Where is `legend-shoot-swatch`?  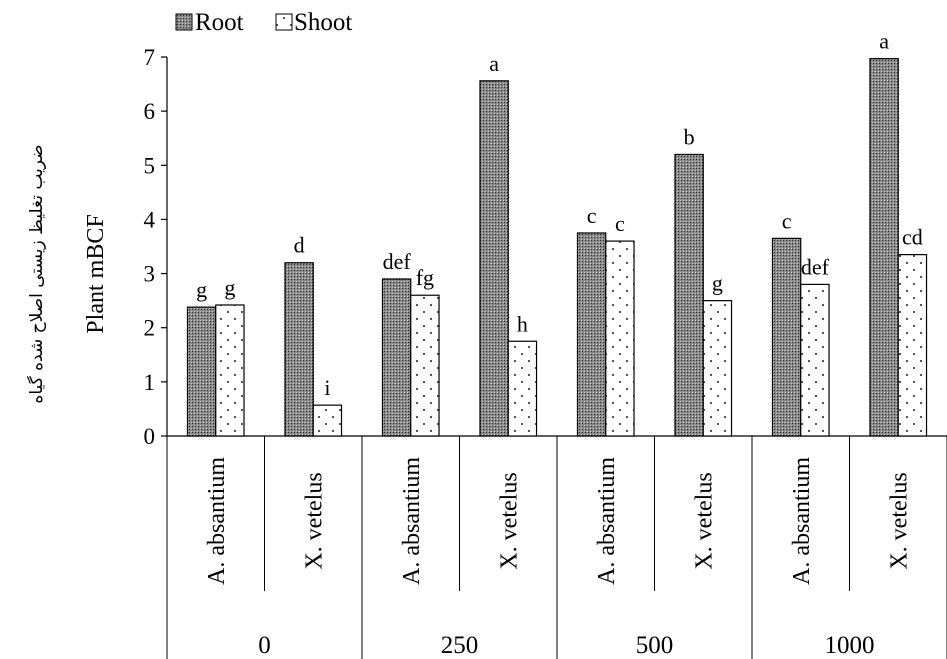
legend-shoot-swatch is located at coordinates (284, 22).